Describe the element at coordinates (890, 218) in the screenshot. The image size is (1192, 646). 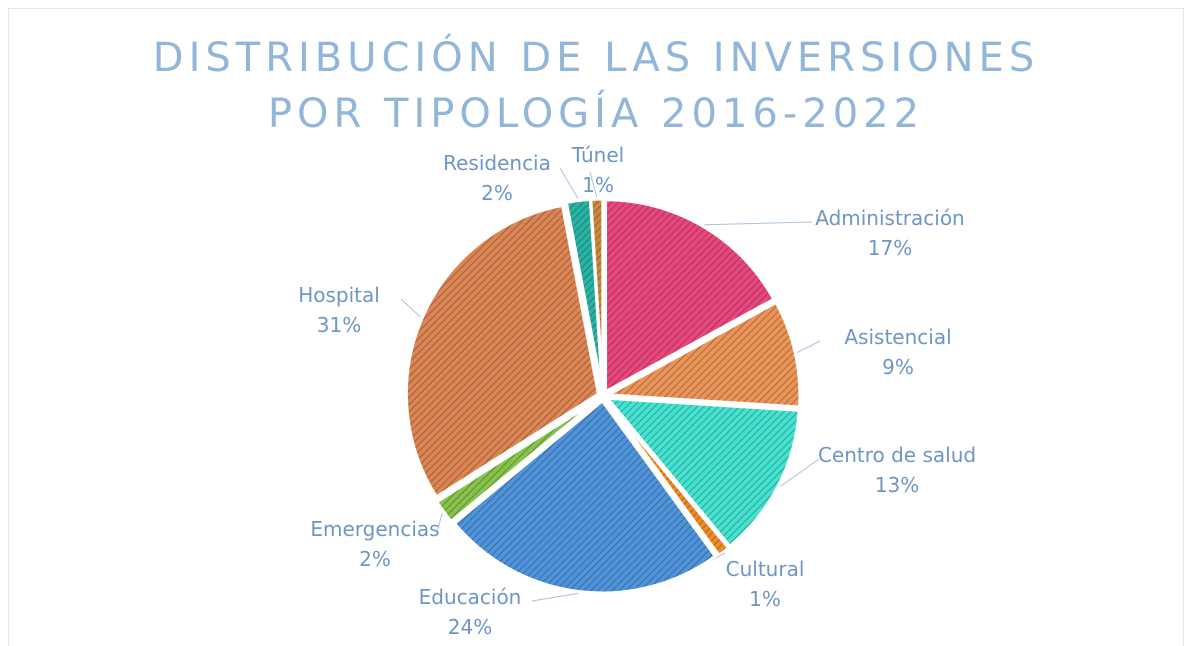
I see `category-label: Administración` at that location.